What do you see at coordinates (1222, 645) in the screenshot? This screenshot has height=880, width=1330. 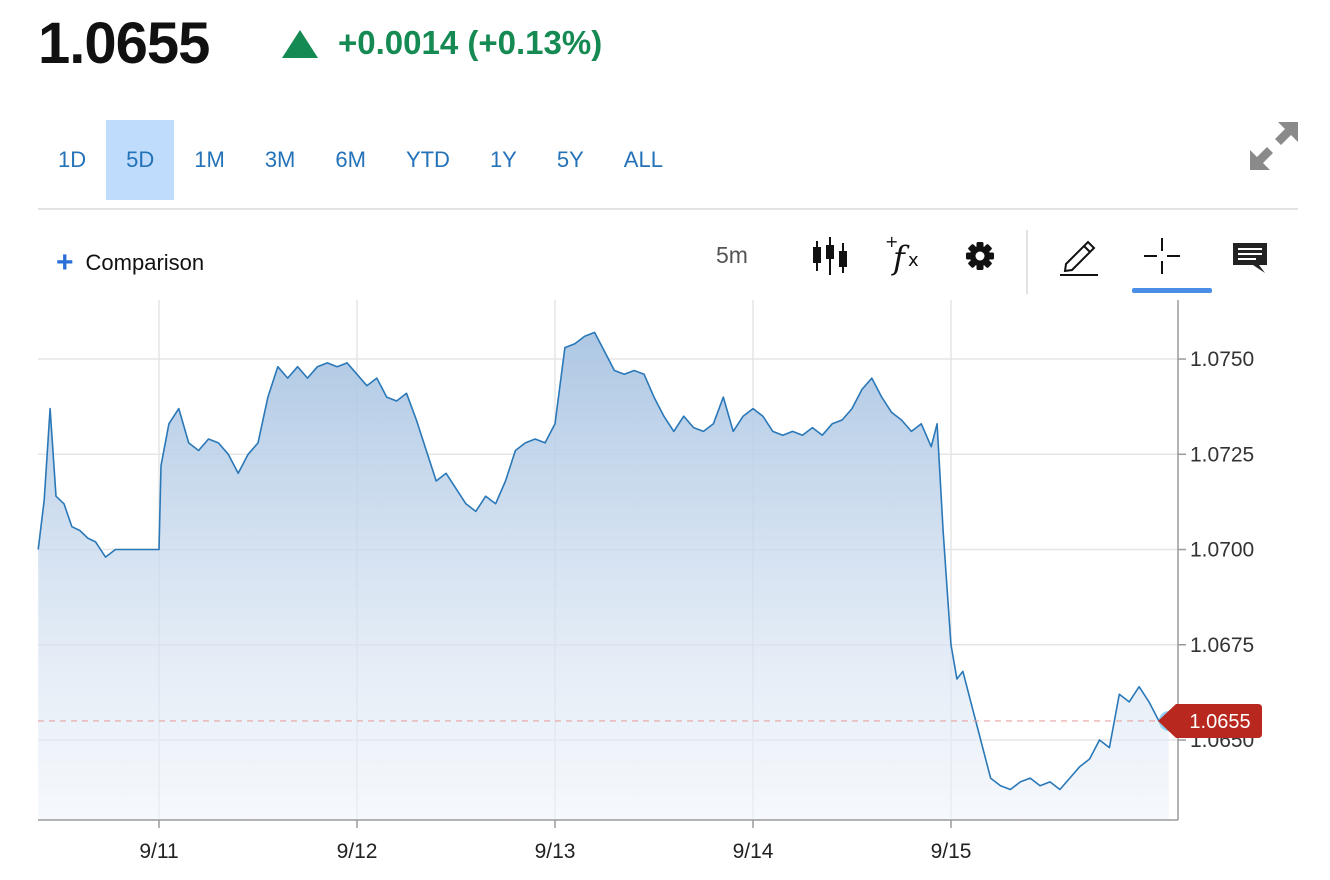 I see `y-tick-label: 1.0675` at bounding box center [1222, 645].